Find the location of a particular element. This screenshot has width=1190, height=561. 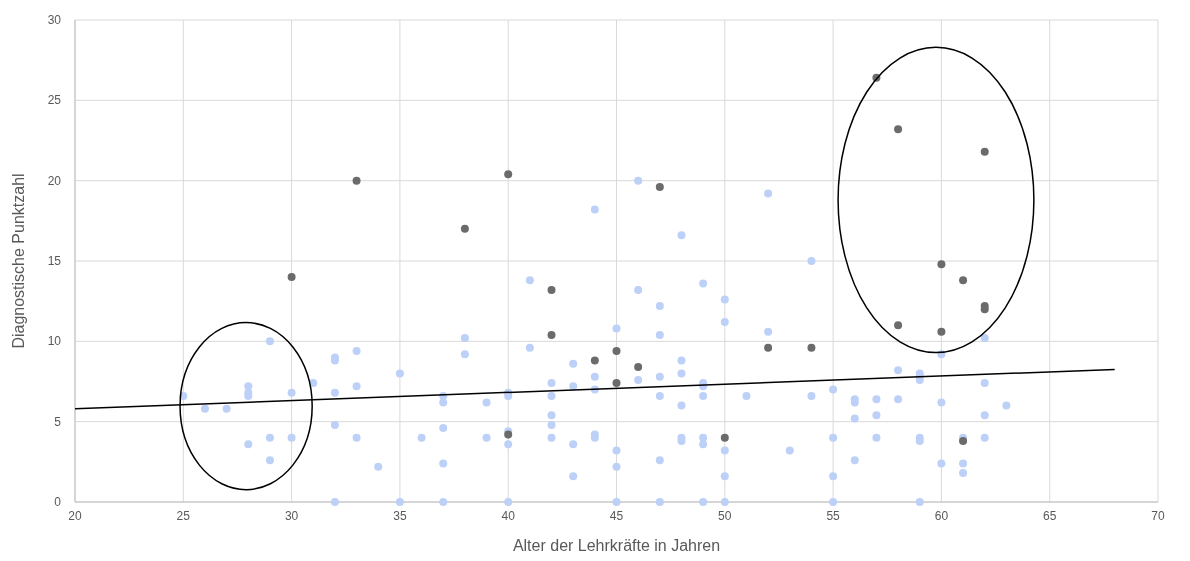

x-tick-label: 70 is located at coordinates (1158, 516).